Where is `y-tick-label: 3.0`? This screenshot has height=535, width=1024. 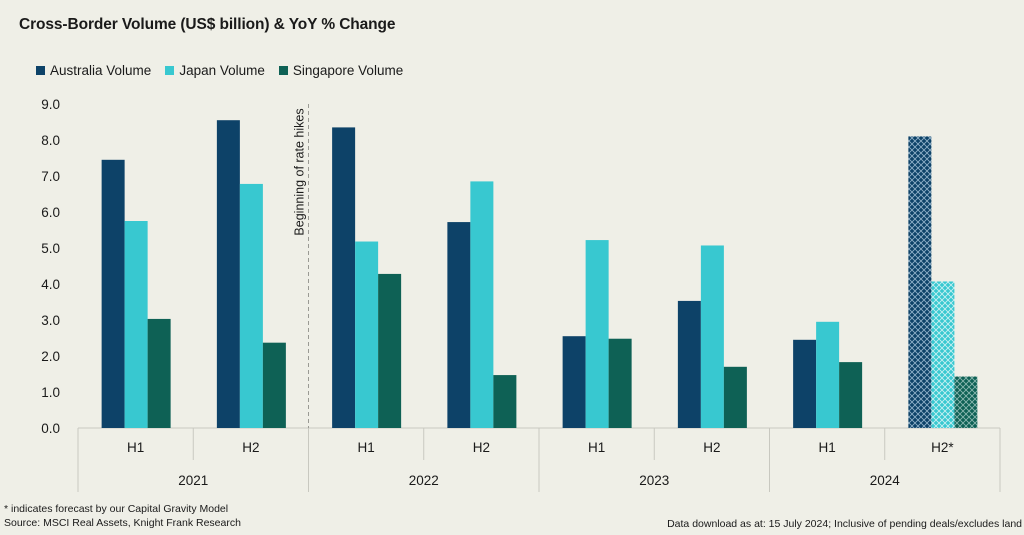 y-tick-label: 3.0 is located at coordinates (50, 320).